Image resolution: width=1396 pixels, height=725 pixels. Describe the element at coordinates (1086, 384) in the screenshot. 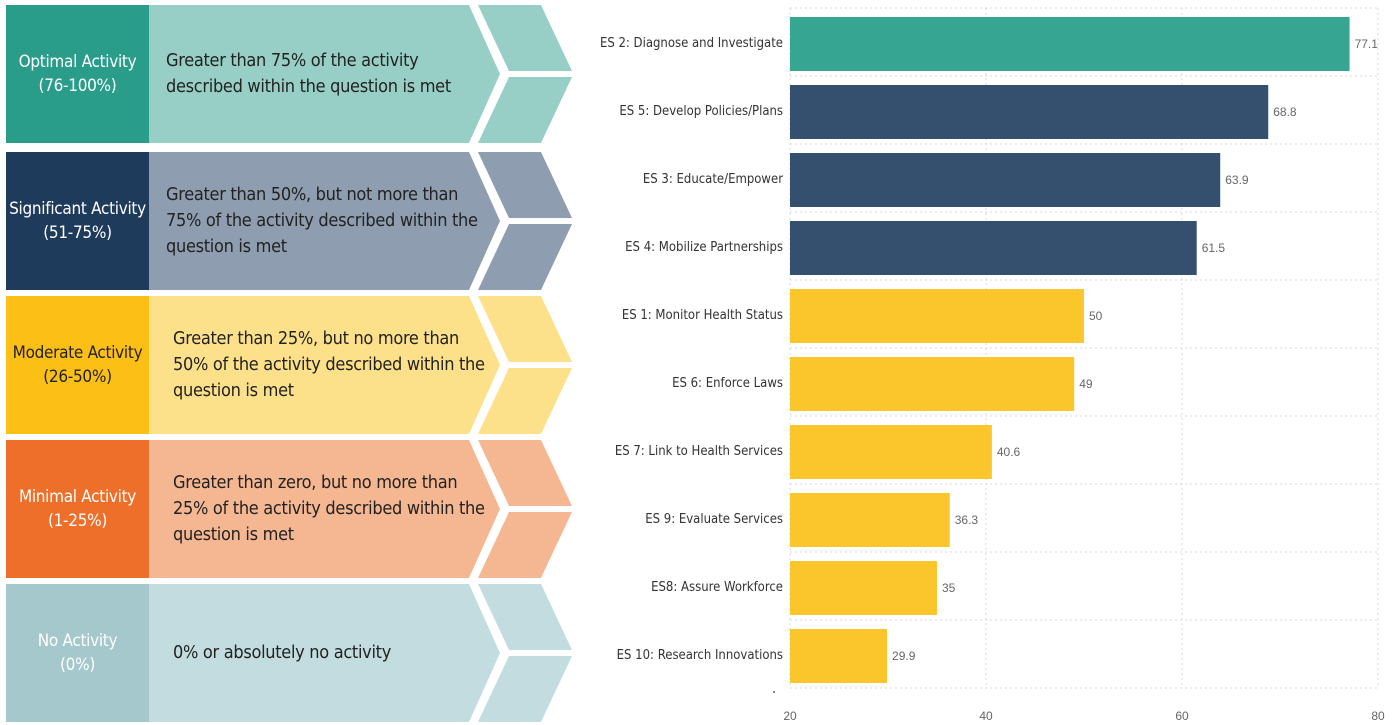

I see `bar-value-label: 49` at that location.